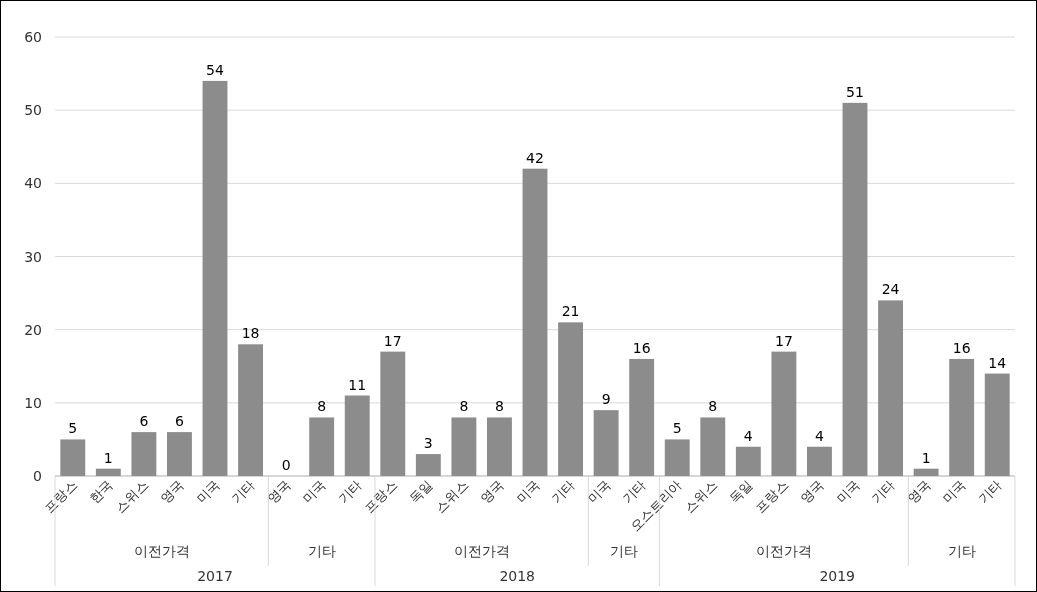 The image size is (1037, 592). I want to click on data-label: 54, so click(215, 69).